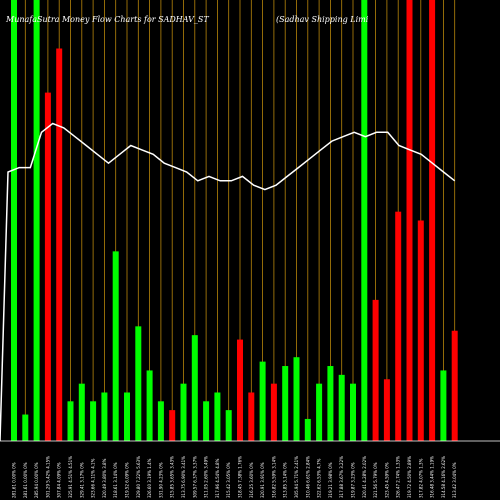 This screenshot has width=500, height=500. What do you see at coordinates (364, 477) in the screenshot?
I see `tick-label: 320.41 4.28% 2.02%` at bounding box center [364, 477].